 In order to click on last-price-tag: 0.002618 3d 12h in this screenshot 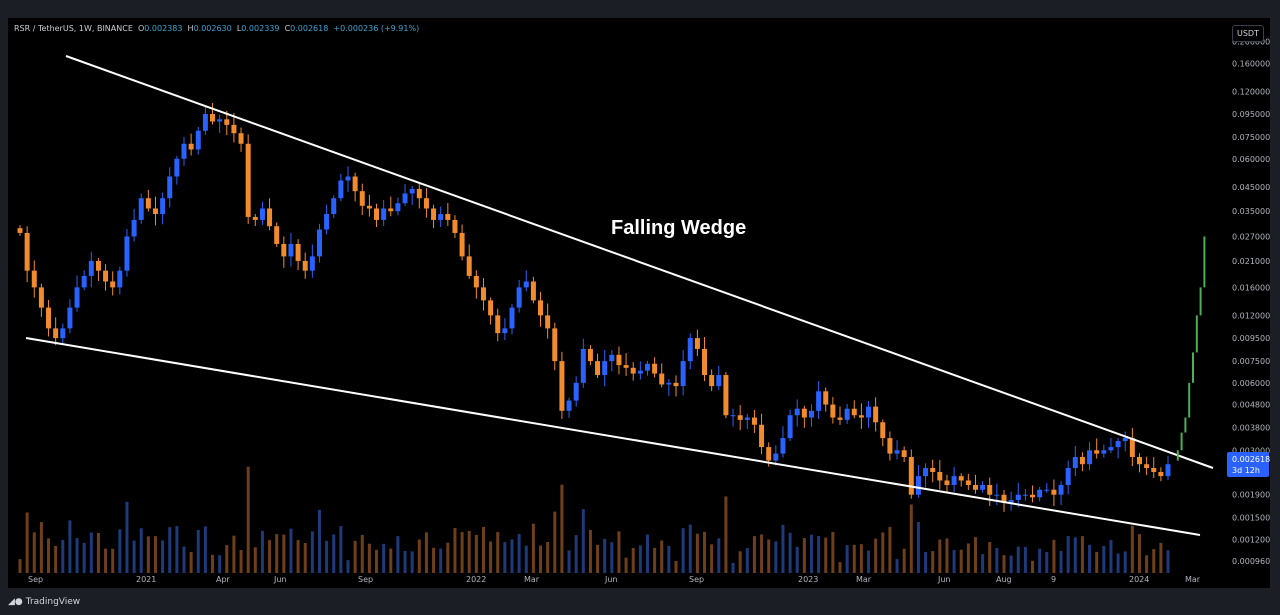, I will do `click(1248, 464)`.